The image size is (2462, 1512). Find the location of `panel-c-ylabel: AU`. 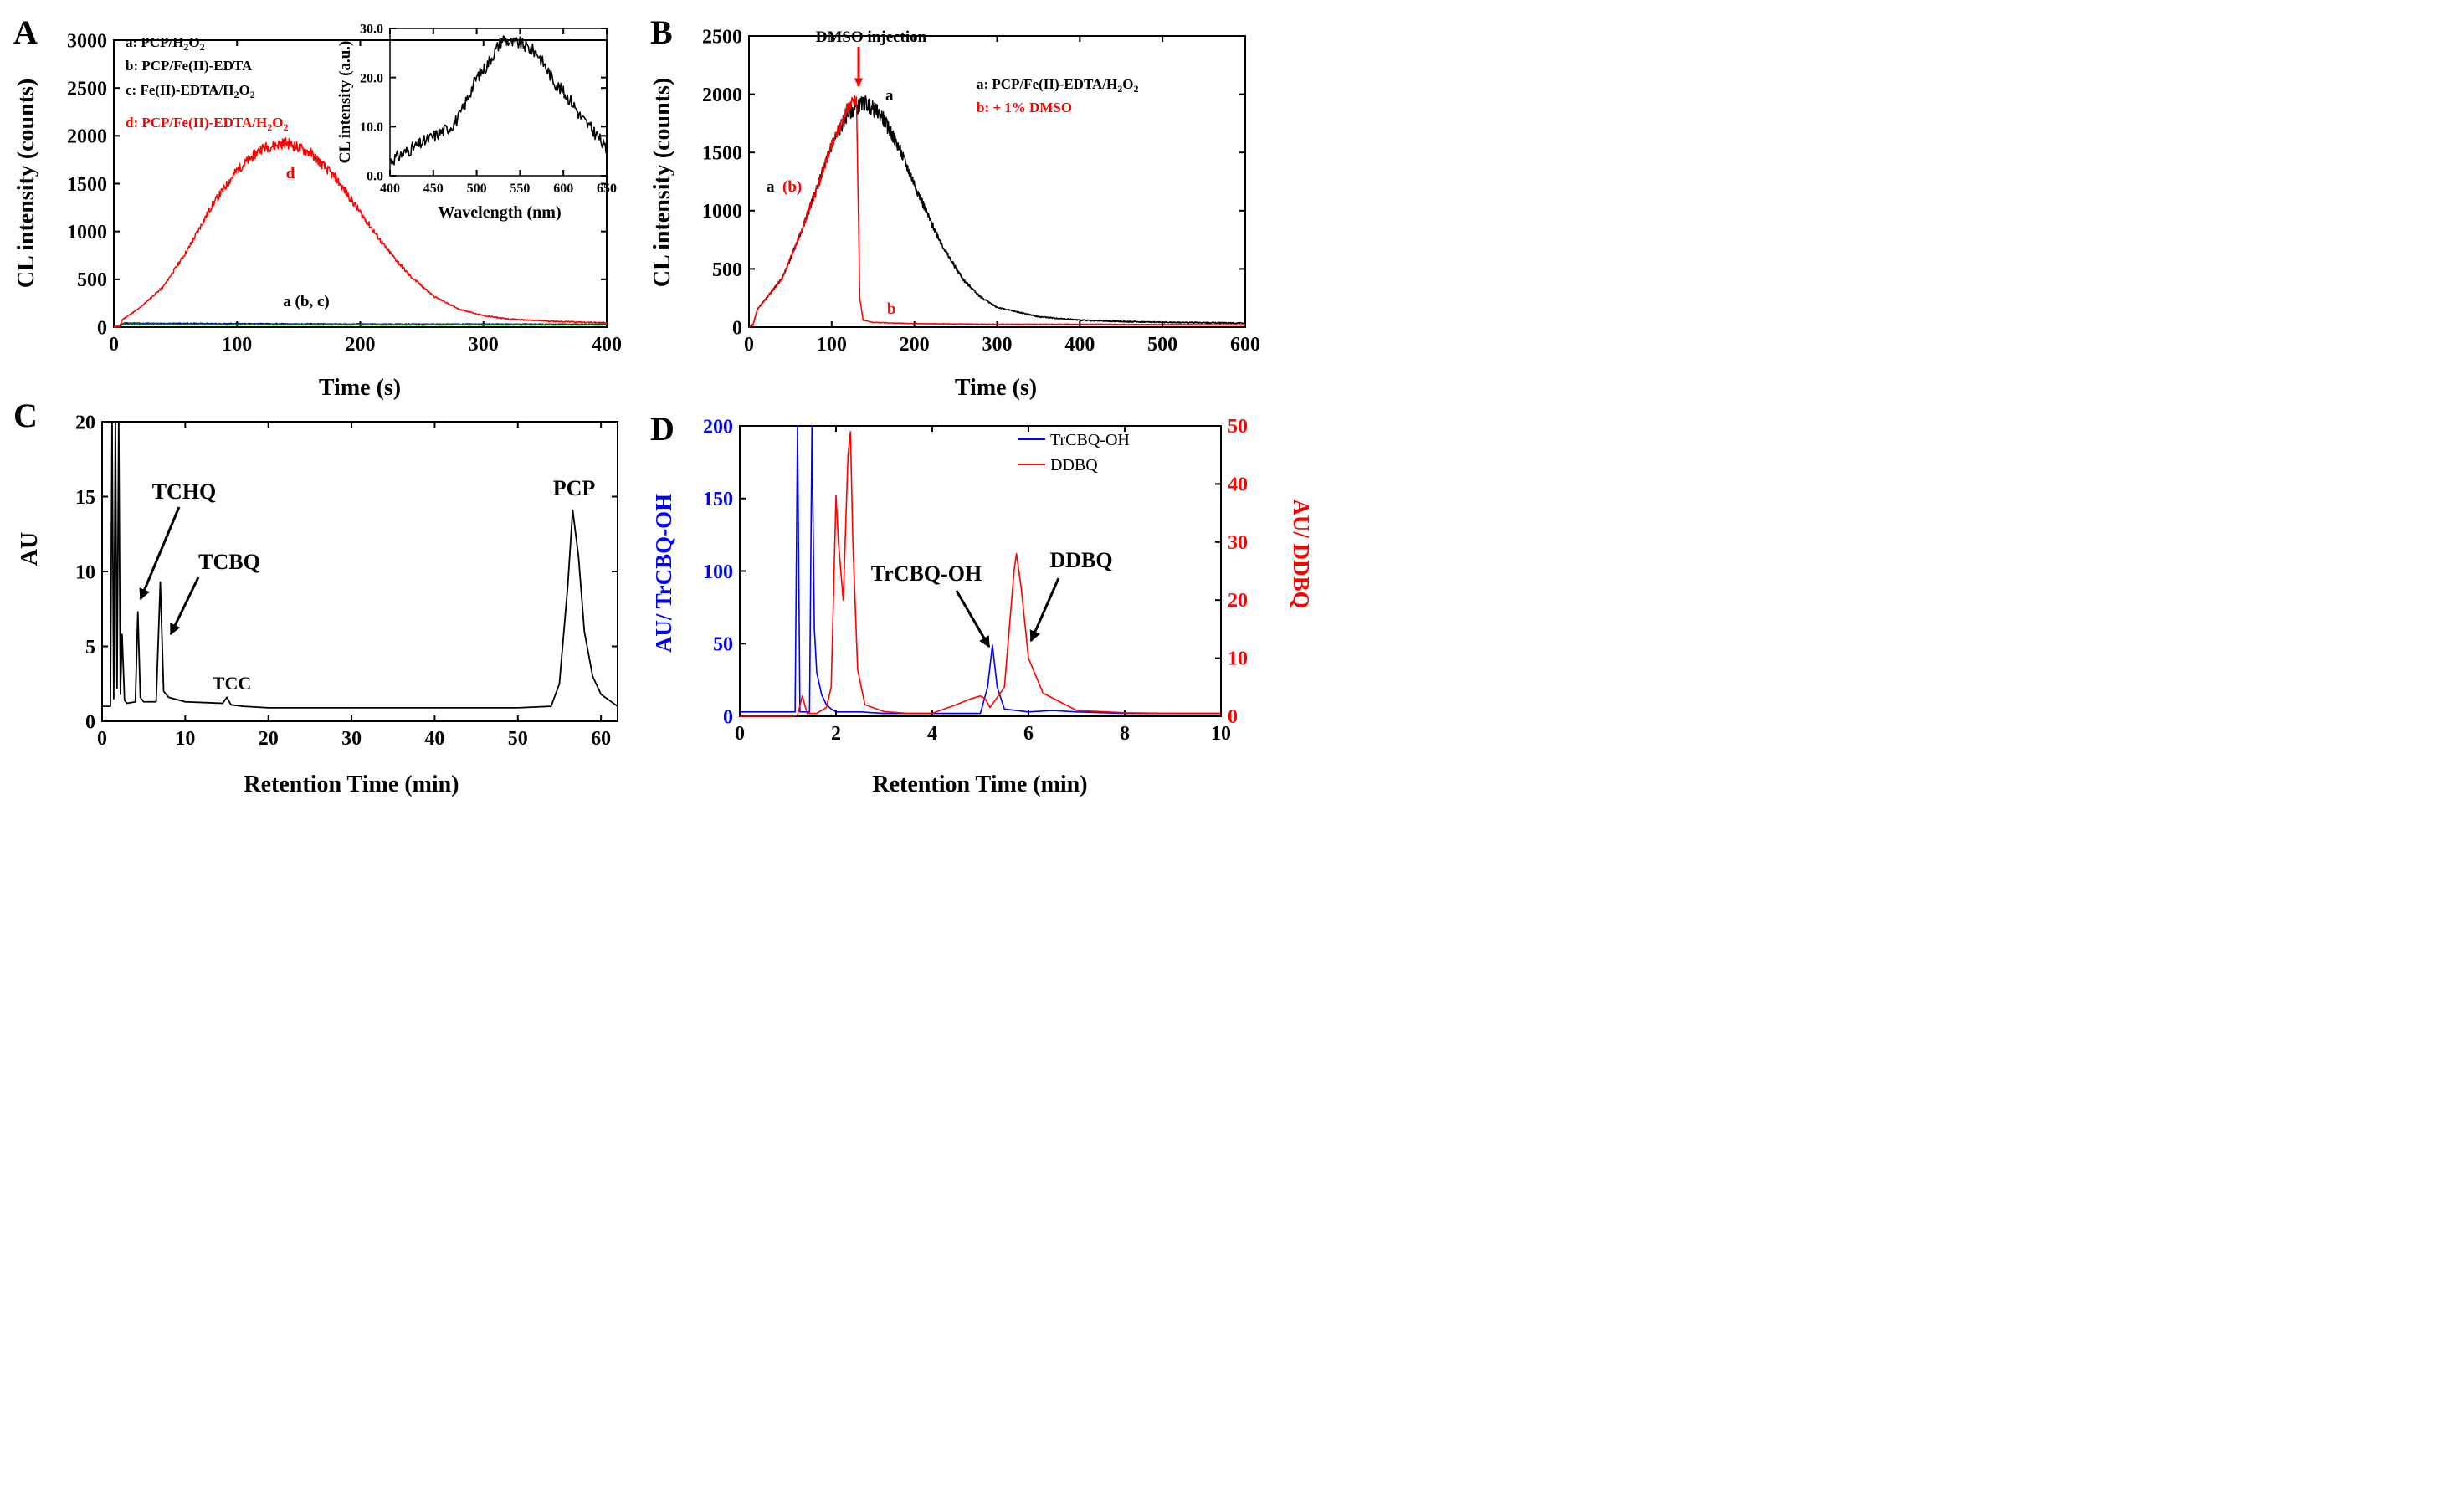

panel-c-ylabel: AU is located at coordinates (30, 549).